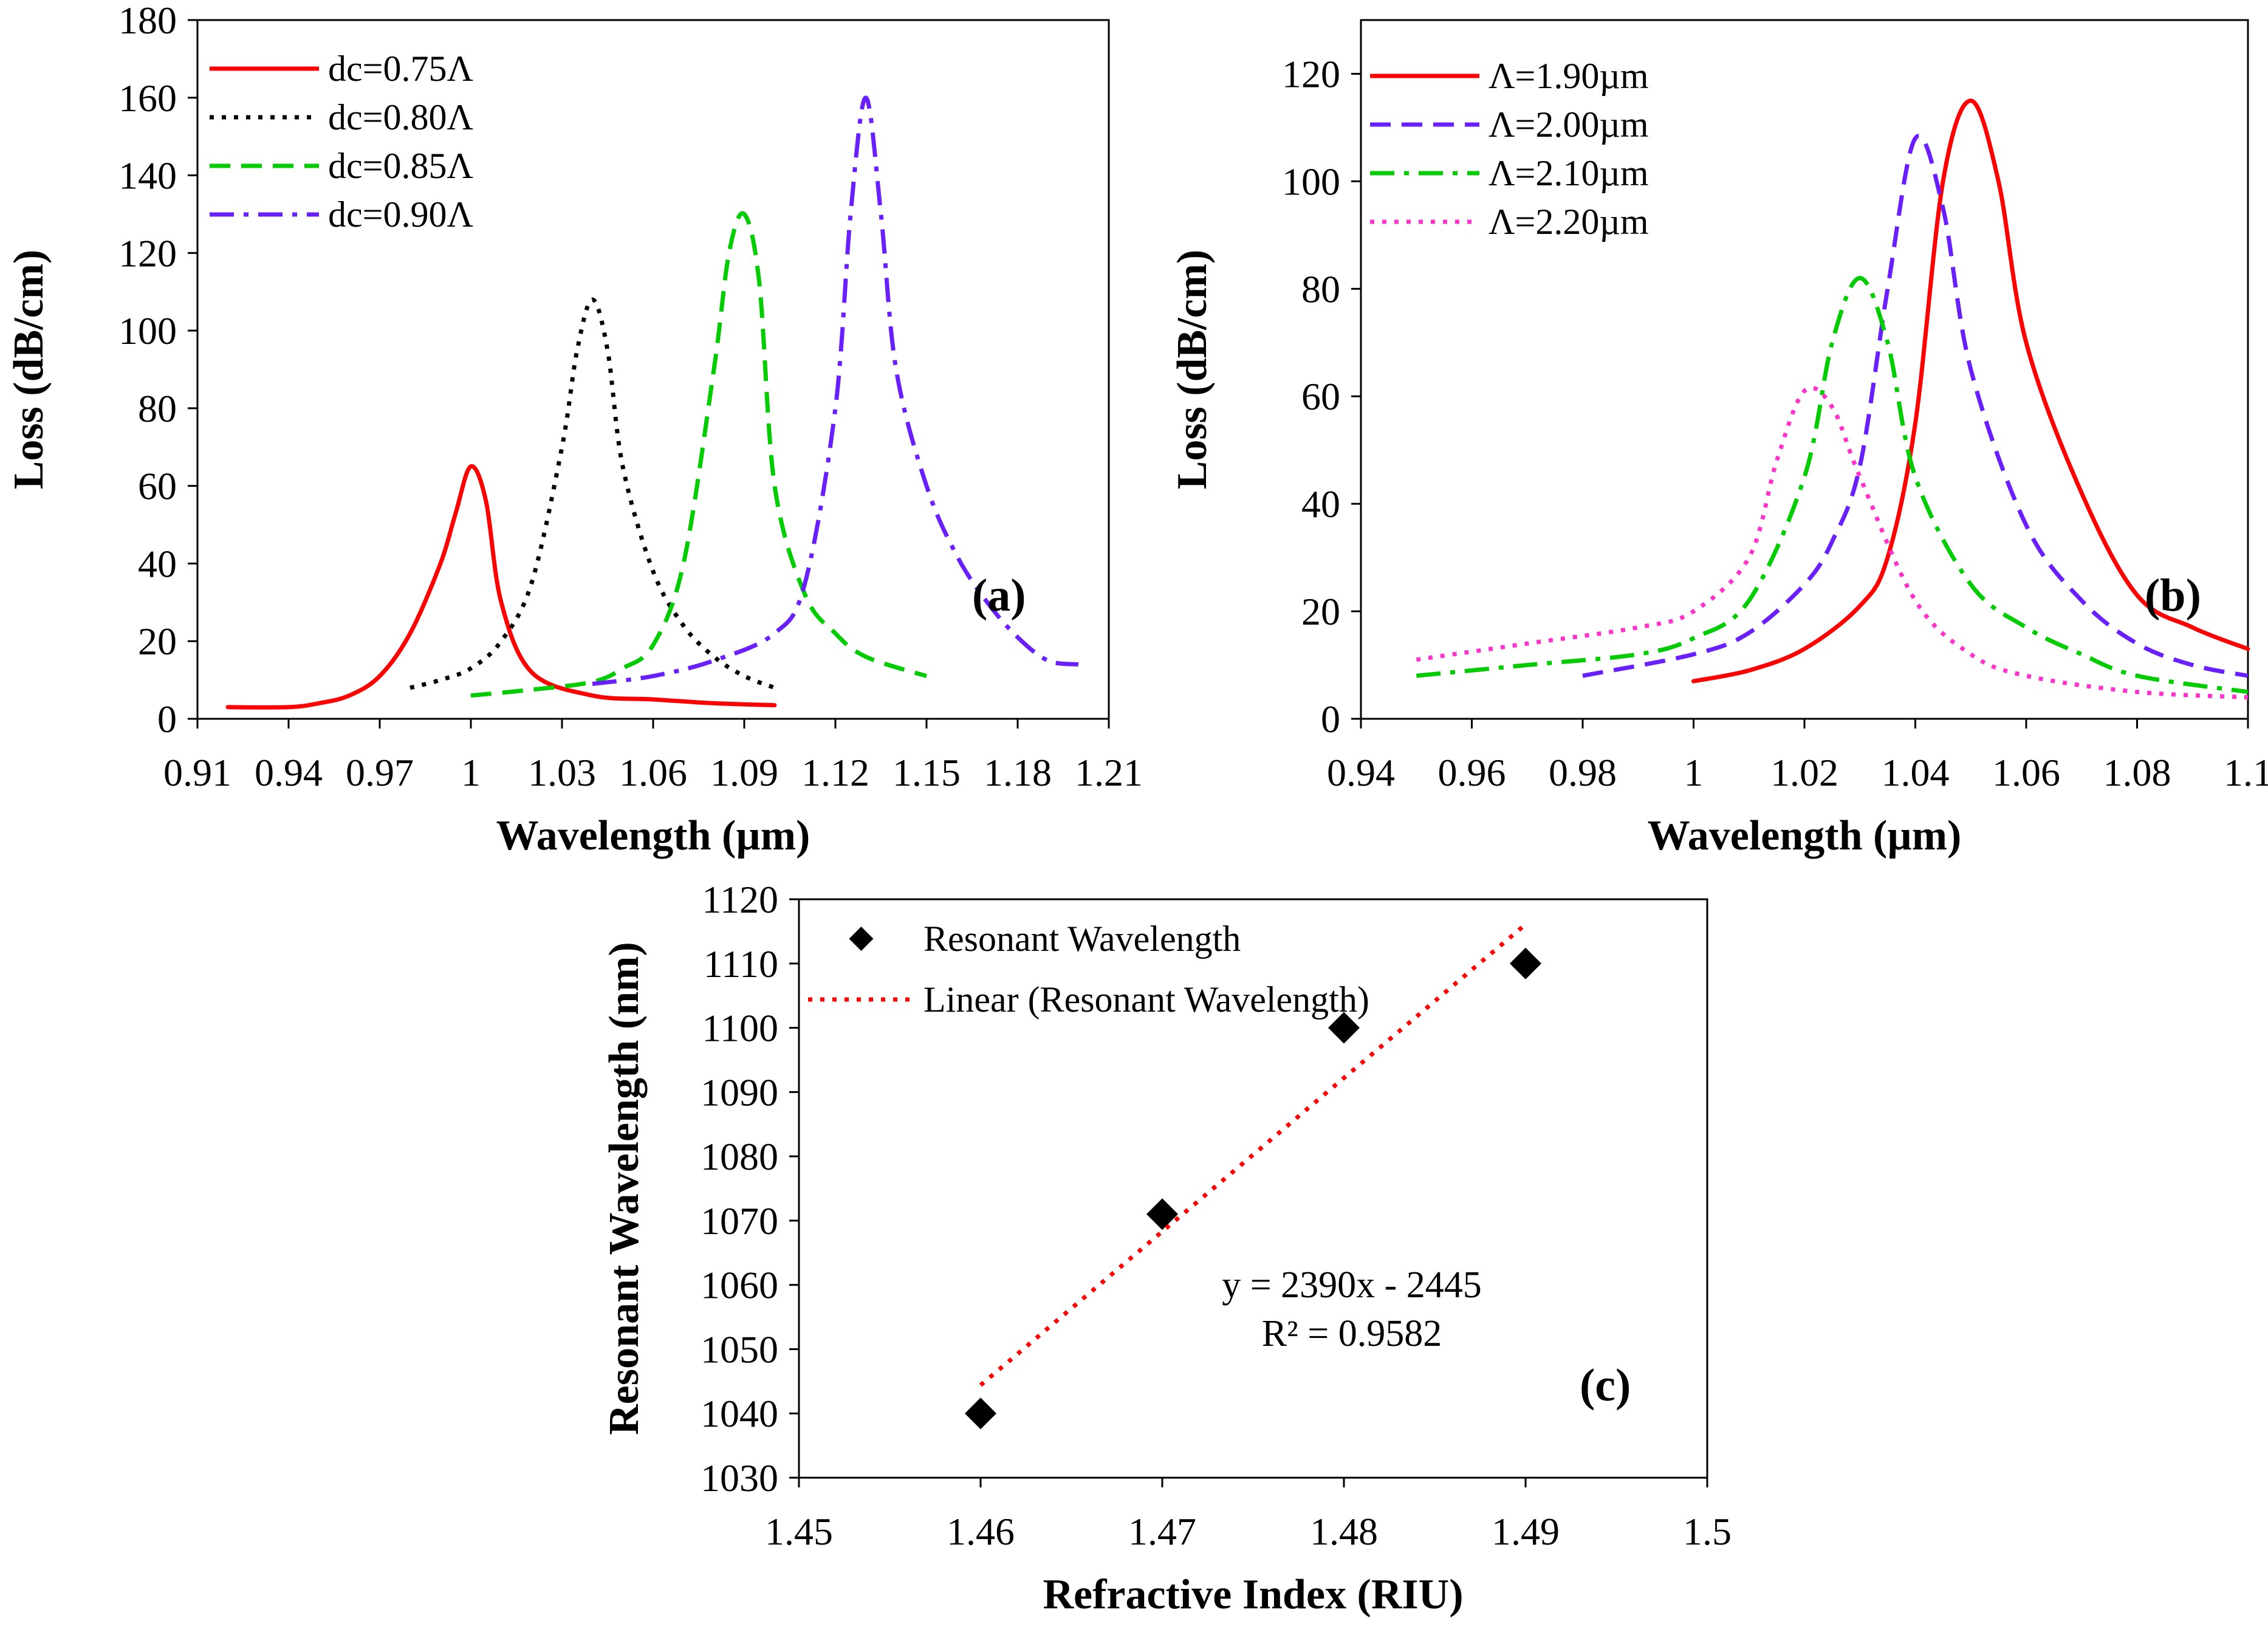 This screenshot has height=1629, width=2268. I want to click on x-tick-label: 1.48, so click(1344, 1531).